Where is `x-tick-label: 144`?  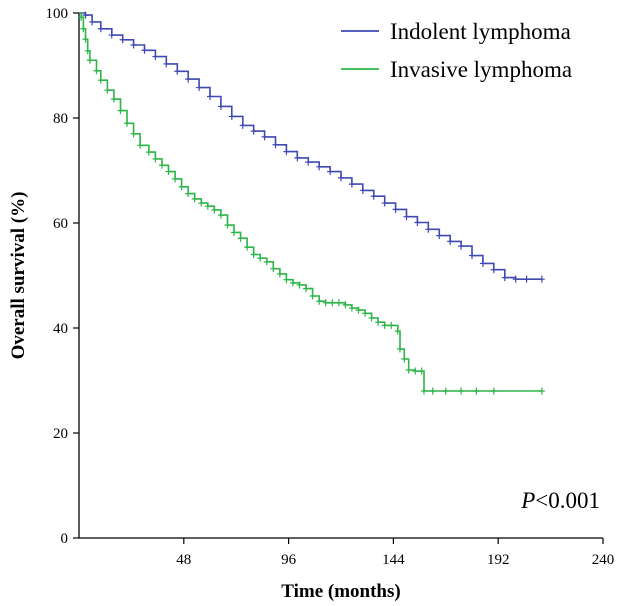
x-tick-label: 144 is located at coordinates (393, 560).